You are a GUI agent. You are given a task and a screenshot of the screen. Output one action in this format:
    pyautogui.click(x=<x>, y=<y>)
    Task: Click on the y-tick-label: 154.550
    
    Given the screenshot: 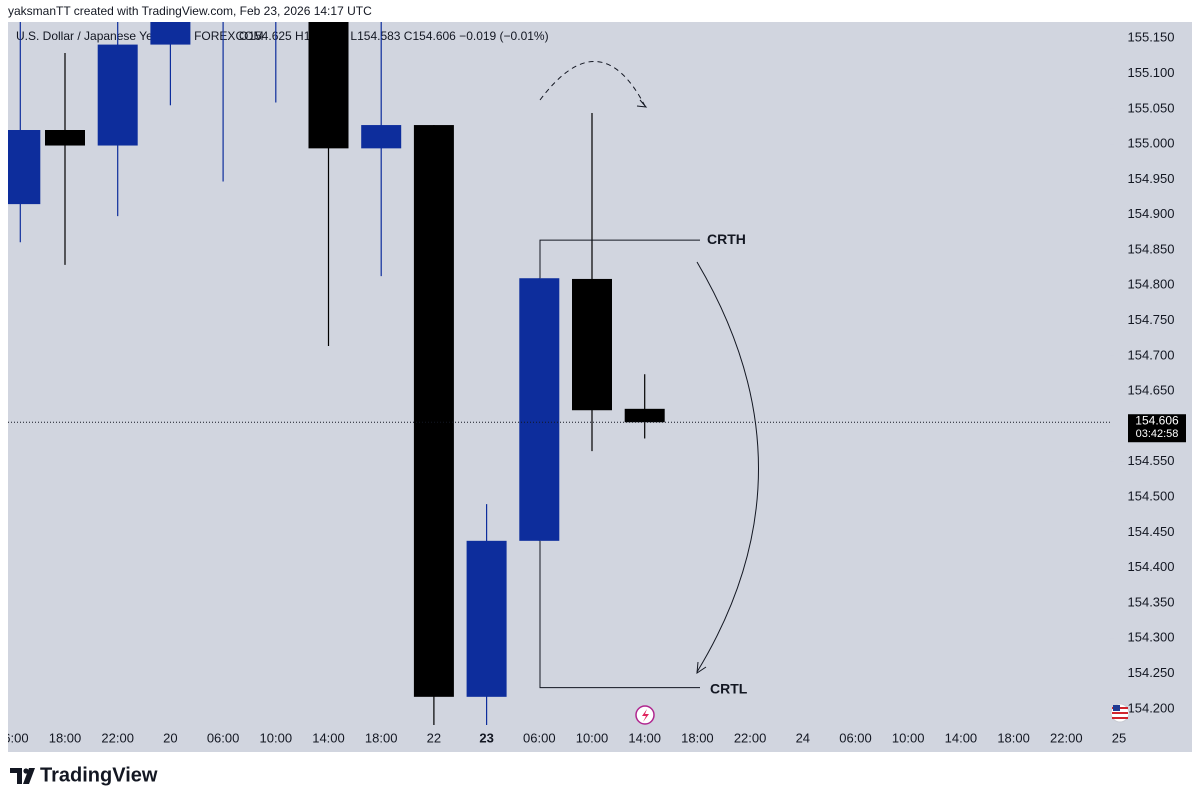 What is the action you would take?
    pyautogui.click(x=1151, y=460)
    